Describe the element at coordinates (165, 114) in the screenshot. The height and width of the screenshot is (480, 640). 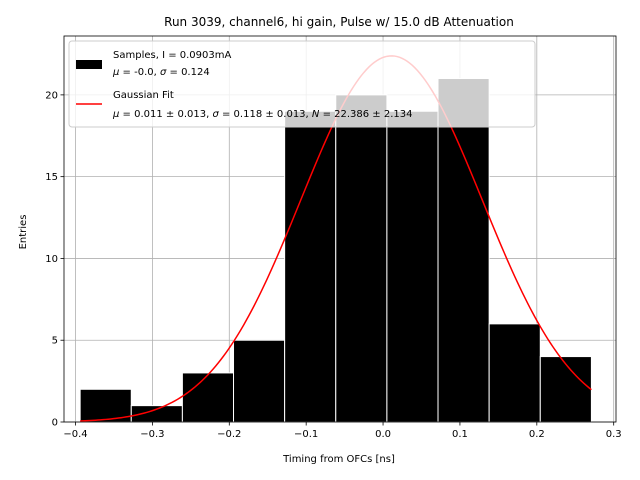
I see `legend-fit-mu-value: = 0.011 ± 0.013,` at that location.